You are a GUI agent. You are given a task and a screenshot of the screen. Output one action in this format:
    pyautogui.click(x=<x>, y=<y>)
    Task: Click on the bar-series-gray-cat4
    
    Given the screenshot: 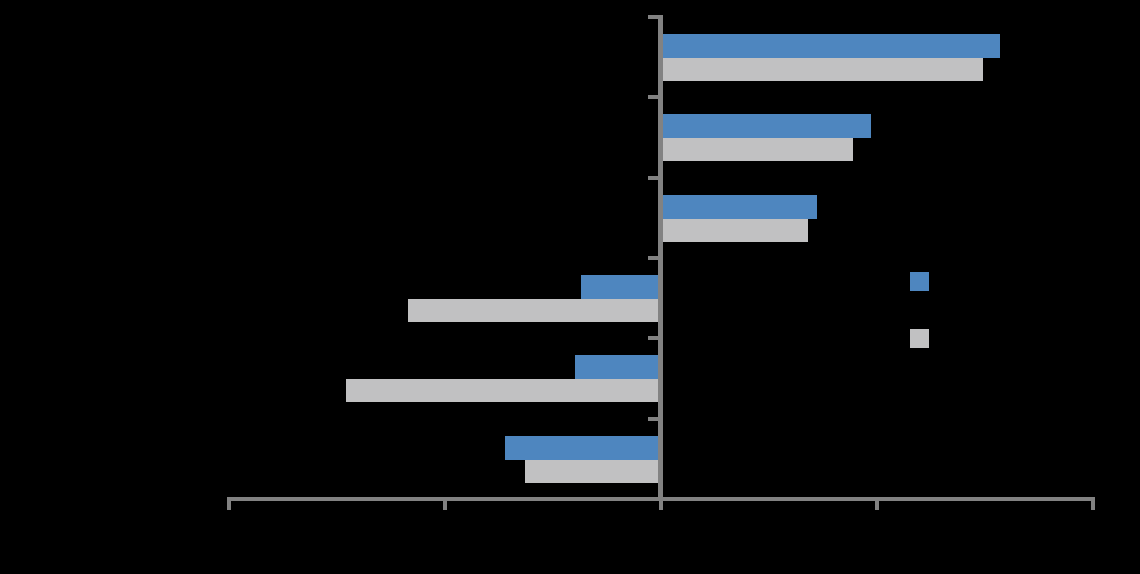 What is the action you would take?
    pyautogui.click(x=534, y=310)
    